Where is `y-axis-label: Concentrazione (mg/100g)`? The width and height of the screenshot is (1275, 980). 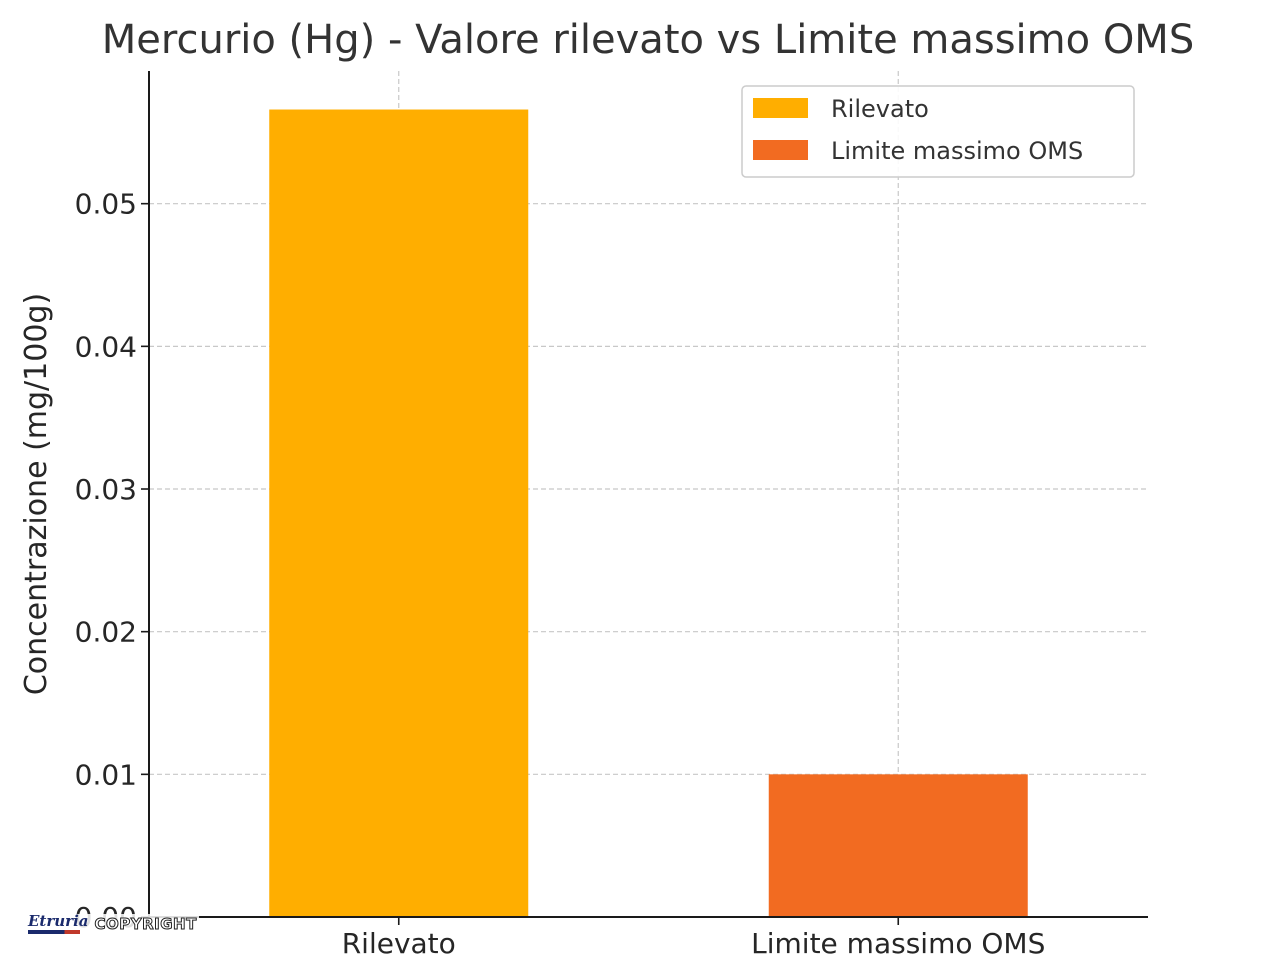
y-axis-label: Concentrazione (mg/100g) is located at coordinates (36, 494).